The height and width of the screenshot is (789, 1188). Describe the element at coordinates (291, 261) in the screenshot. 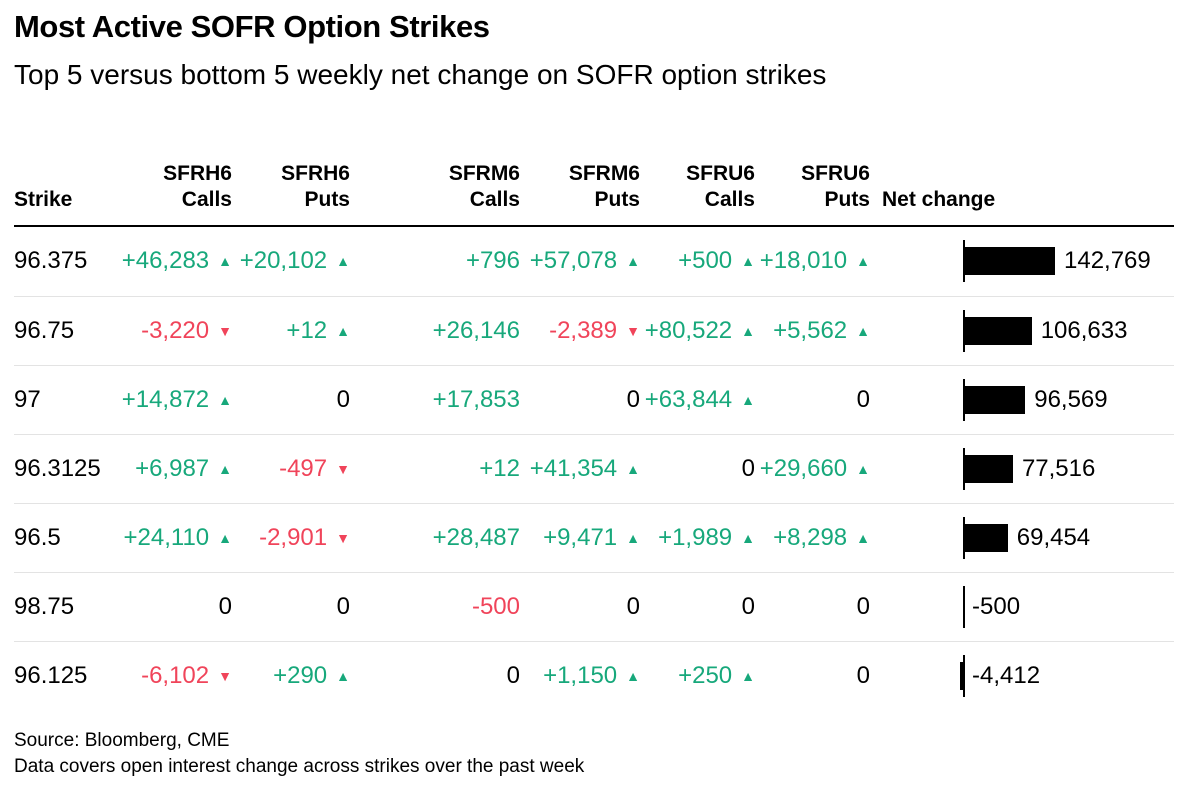

I see `change-cell: +20,102 ▲` at that location.